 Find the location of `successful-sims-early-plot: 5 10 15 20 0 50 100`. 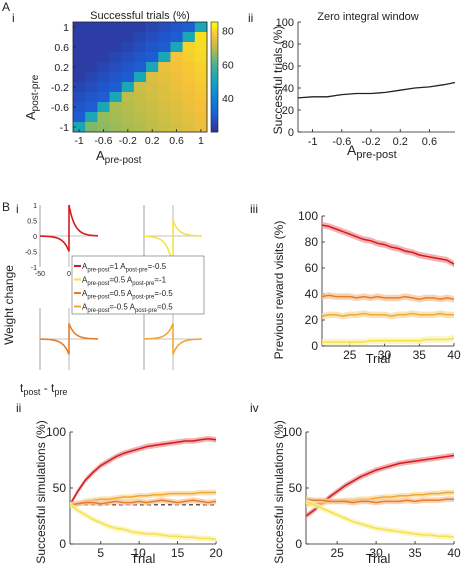

successful-sims-early-plot: 5 10 15 20 0 50 100 is located at coordinates (134, 492).